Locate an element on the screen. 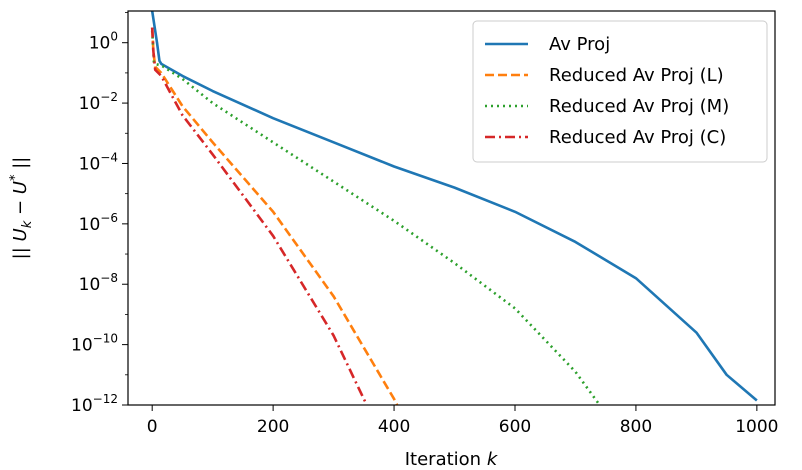 The image size is (802, 470). y-tick-label: 10⁻⁴ is located at coordinates (98, 162).